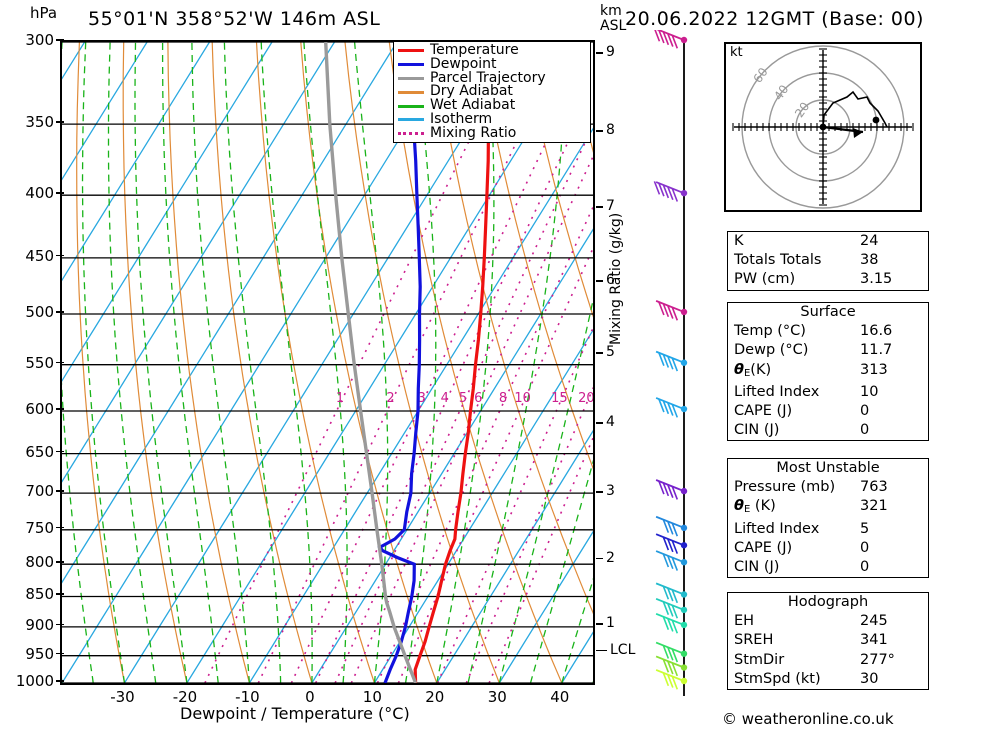  Describe the element at coordinates (828, 260) in the screenshot. I see `panel-row: Totals Totals 38` at that location.